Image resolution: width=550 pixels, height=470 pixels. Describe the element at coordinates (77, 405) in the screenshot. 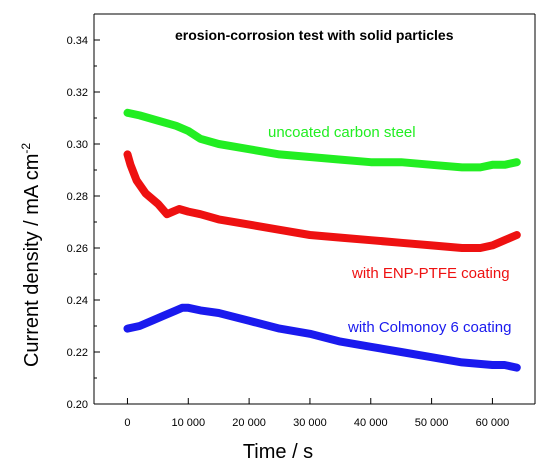

I see `y-tick-label: 0.20` at that location.